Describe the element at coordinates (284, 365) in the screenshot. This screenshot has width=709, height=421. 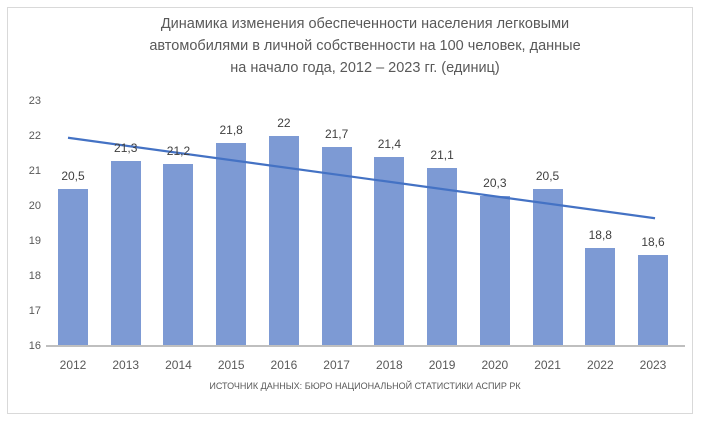
I see `x-tick-label: 2016` at that location.